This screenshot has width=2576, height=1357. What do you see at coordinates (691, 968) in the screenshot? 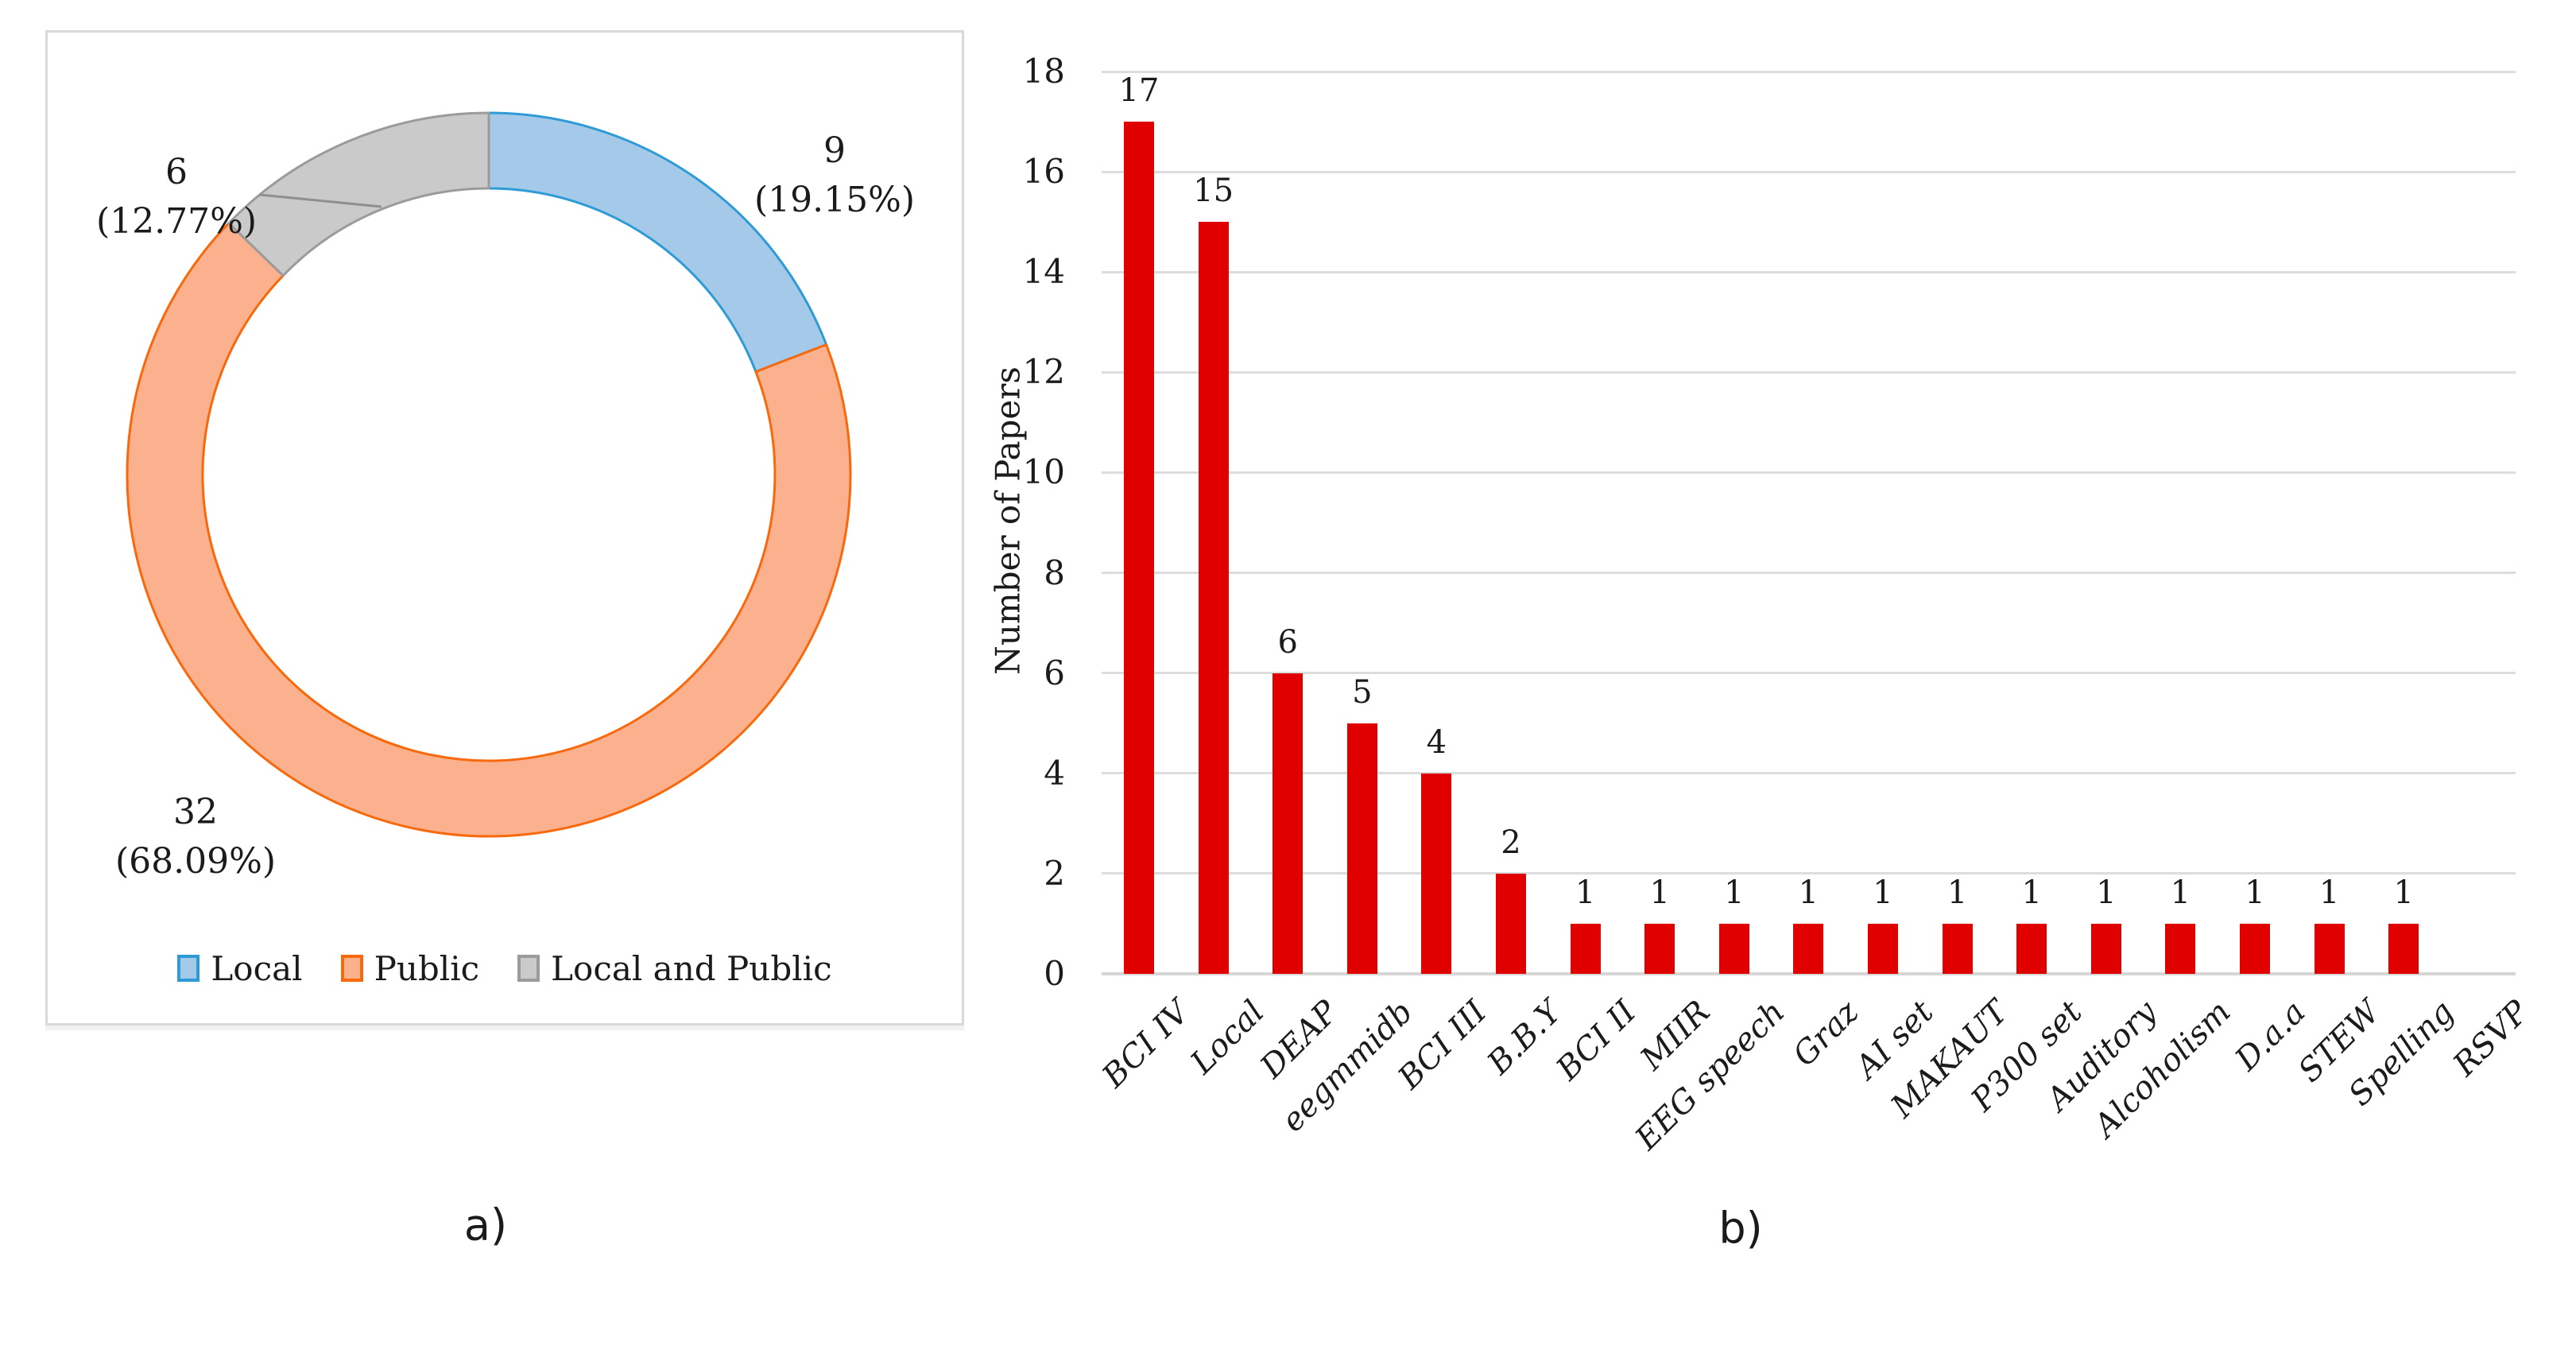
I see `legend-label: Local and Public` at bounding box center [691, 968].